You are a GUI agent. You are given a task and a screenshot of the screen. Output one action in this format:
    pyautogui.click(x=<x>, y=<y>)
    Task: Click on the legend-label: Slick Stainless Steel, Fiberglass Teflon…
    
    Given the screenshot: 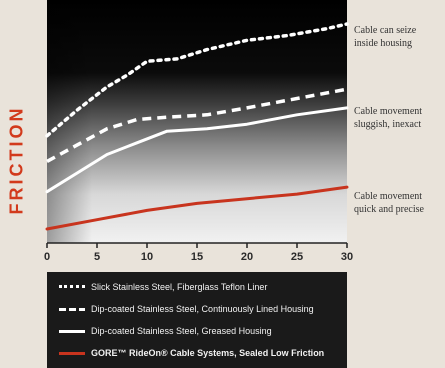 What is the action you would take?
    pyautogui.click(x=179, y=287)
    